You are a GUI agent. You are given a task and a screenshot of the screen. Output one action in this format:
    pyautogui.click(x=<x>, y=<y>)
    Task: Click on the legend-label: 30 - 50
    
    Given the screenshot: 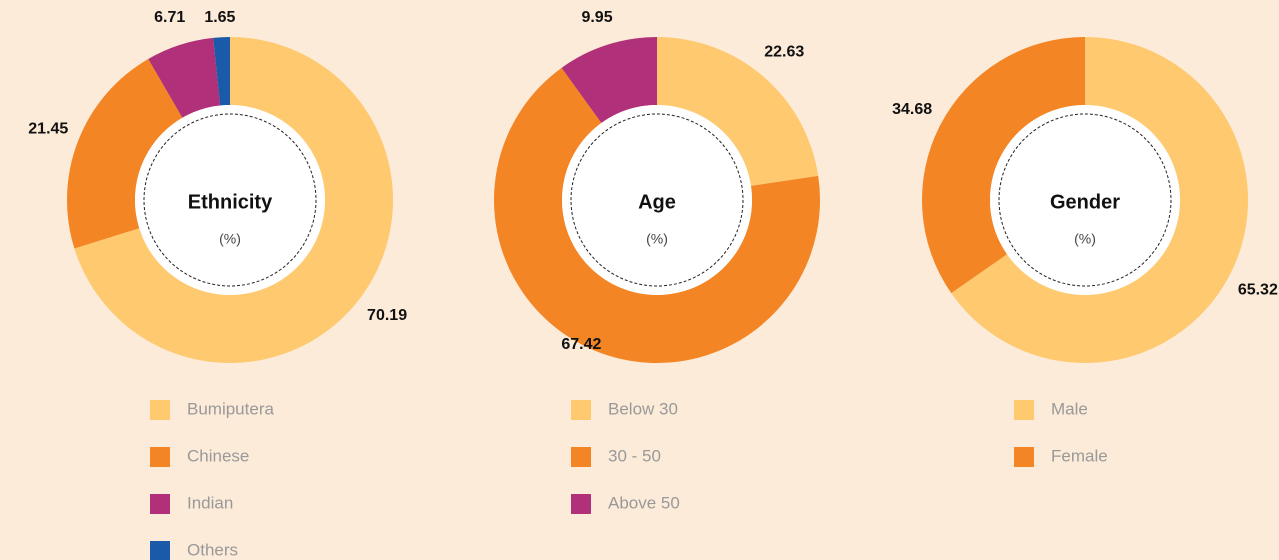 What is the action you would take?
    pyautogui.click(x=634, y=455)
    